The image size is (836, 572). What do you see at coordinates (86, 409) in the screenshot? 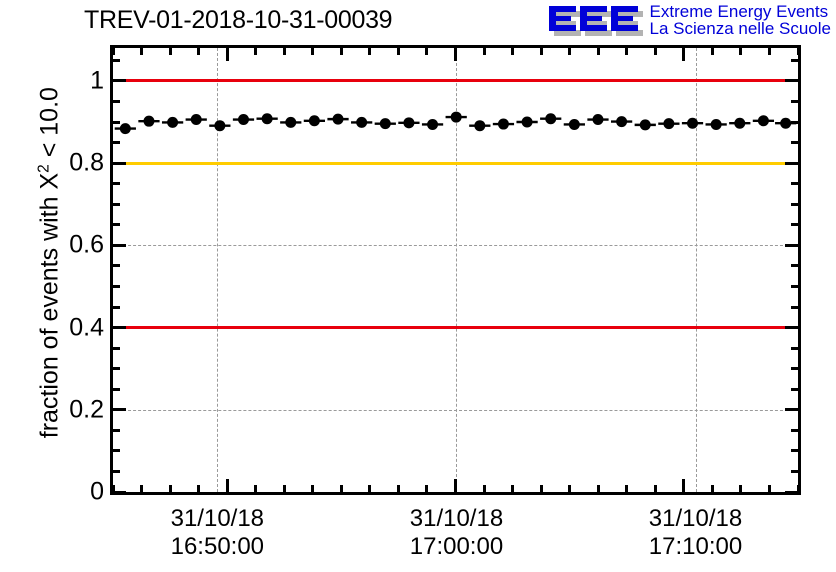
I see `y-axis-tick-label: 0.2` at bounding box center [86, 409].